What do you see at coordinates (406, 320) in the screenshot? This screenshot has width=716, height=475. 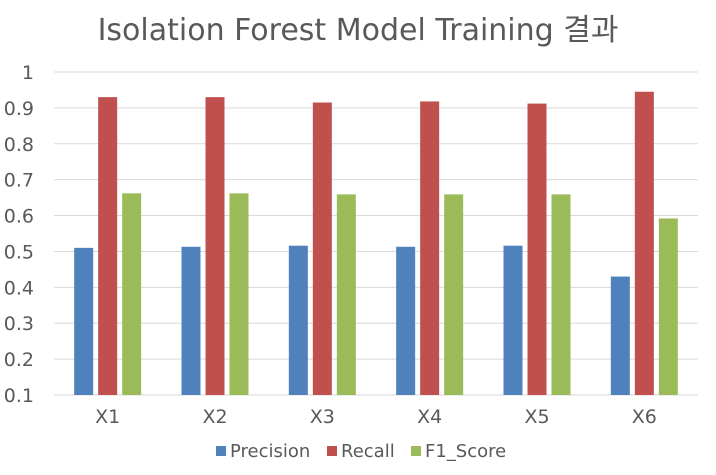 I see `bar-precision-x4` at bounding box center [406, 320].